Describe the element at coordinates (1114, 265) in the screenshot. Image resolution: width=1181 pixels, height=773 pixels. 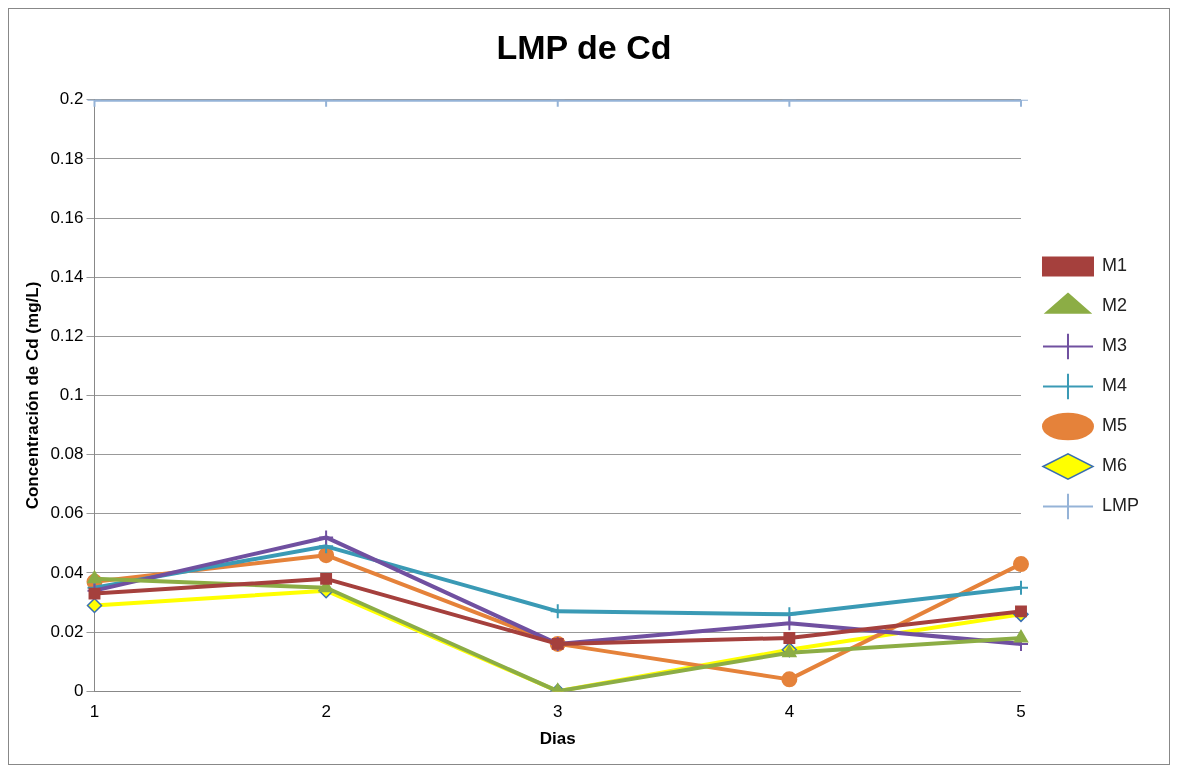
I see `legend-label: M1` at that location.